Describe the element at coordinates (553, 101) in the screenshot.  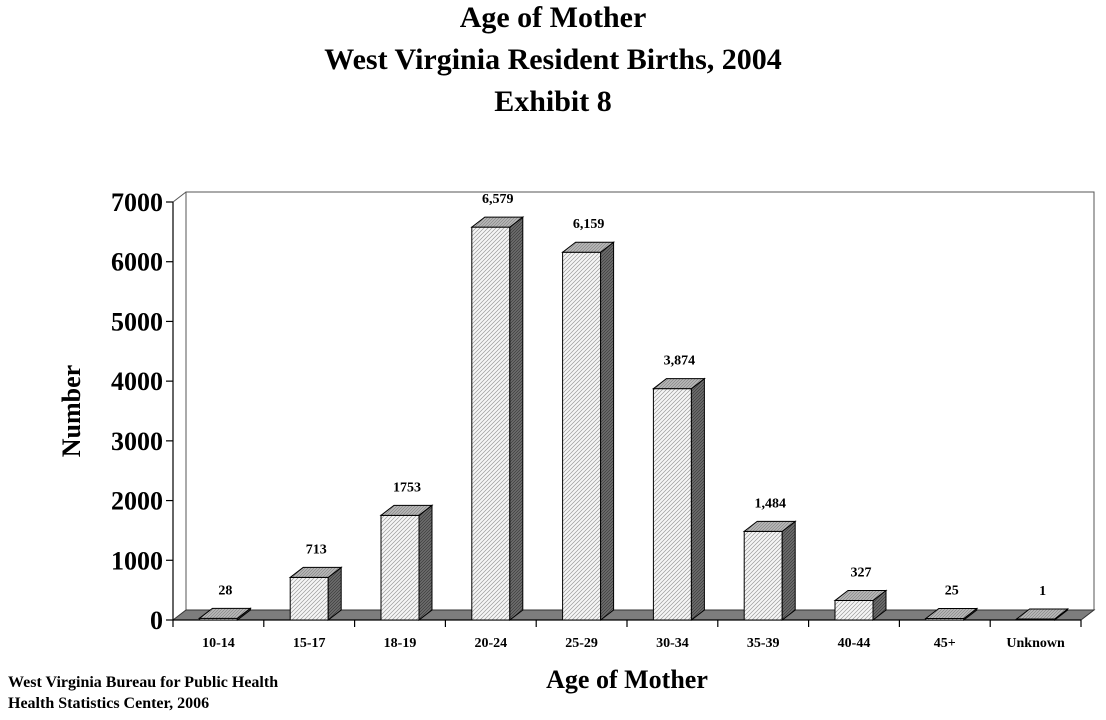
I see `chart-title-line-3: Exhibit 8` at that location.